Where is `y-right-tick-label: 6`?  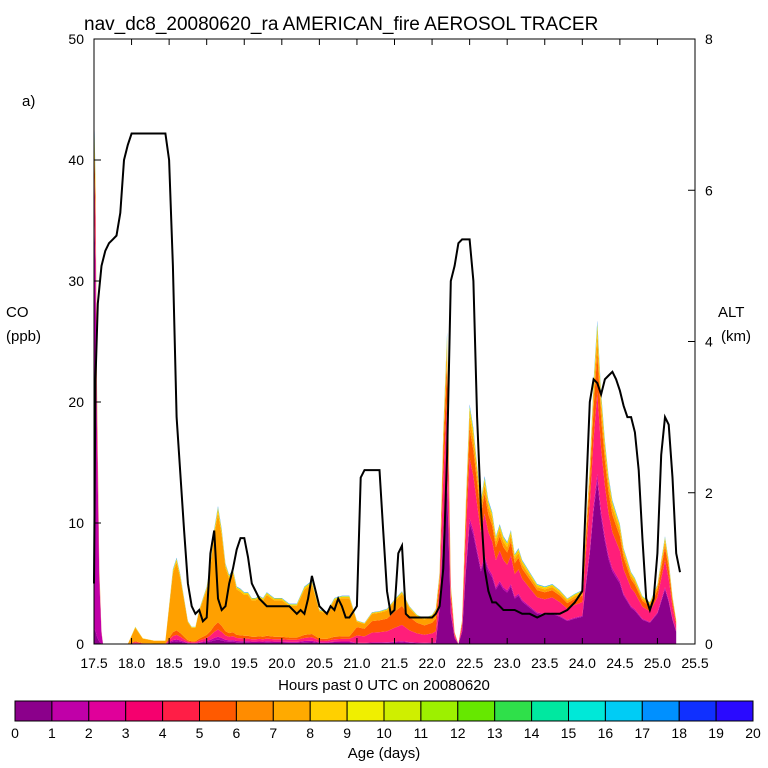 y-right-tick-label: 6 is located at coordinates (709, 190).